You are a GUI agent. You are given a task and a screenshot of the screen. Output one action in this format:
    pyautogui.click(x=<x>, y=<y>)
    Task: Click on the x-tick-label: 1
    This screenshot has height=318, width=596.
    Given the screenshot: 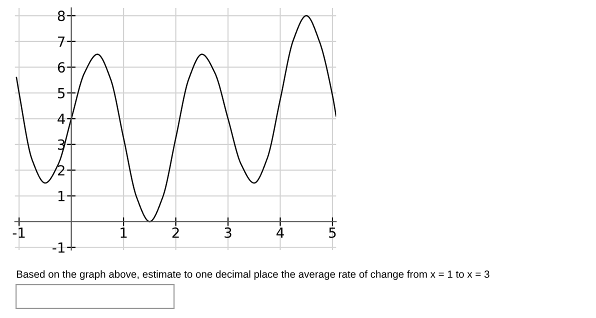 What is the action you would take?
    pyautogui.click(x=123, y=233)
    